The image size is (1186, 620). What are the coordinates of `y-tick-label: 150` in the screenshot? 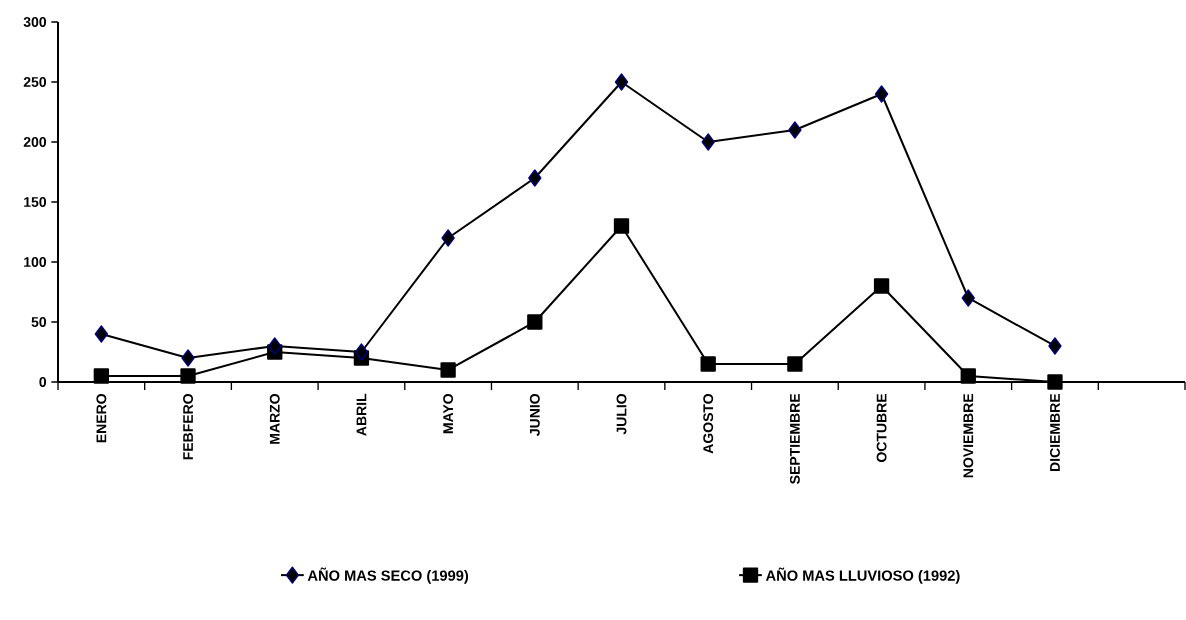 It's located at (35, 202).